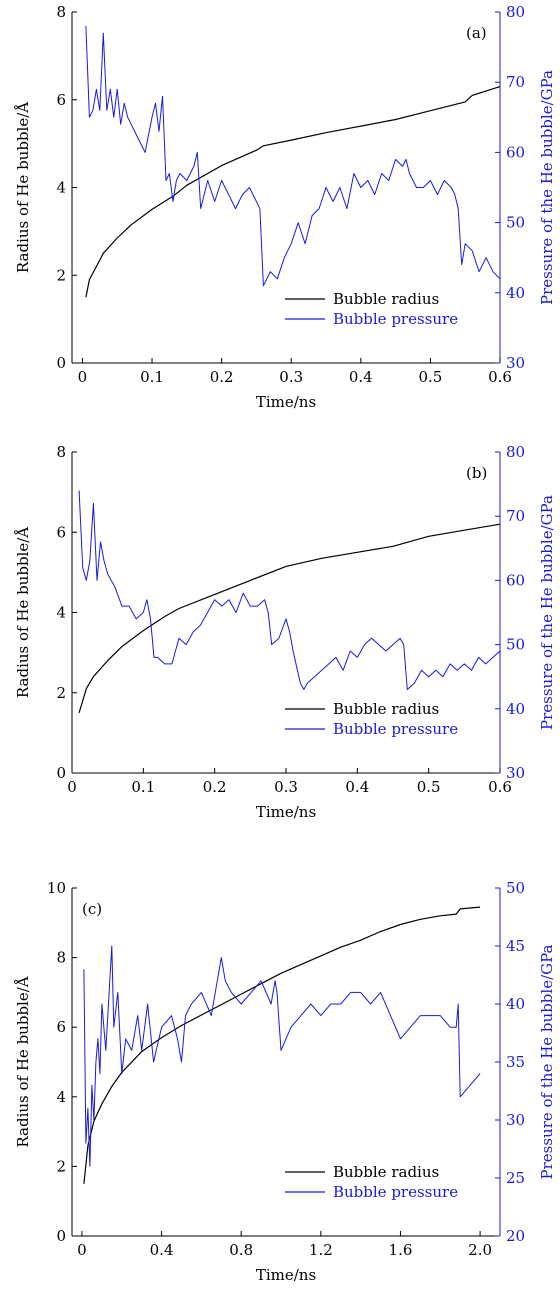 This screenshot has width=560, height=1292. What do you see at coordinates (476, 33) in the screenshot?
I see `panel-label: (a)` at bounding box center [476, 33].